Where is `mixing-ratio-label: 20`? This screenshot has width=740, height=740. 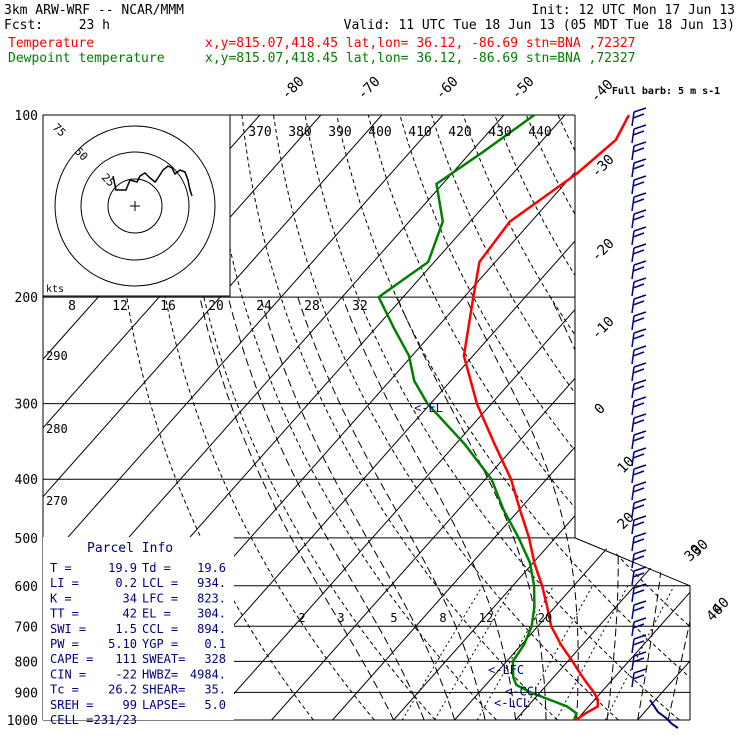
mixing-ratio-label: 20 is located at coordinates (545, 618).